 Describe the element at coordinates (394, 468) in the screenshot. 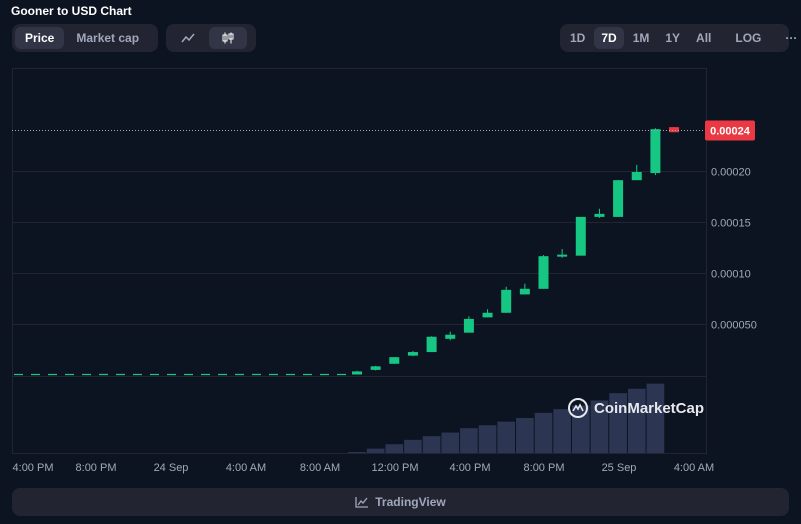

I see `x-tick-label: 12:00 PM` at that location.